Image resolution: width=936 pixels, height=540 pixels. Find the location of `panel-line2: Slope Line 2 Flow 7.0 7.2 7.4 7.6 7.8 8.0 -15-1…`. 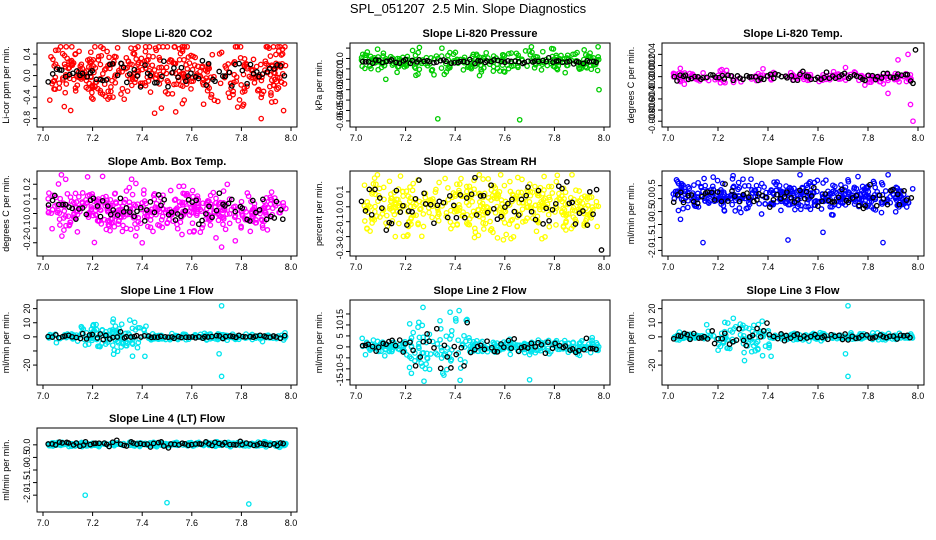

panel-line2: Slope Line 2 Flow 7.0 7.2 7.4 7.6 7.8 8.0 -15-1… is located at coordinates (462, 343).